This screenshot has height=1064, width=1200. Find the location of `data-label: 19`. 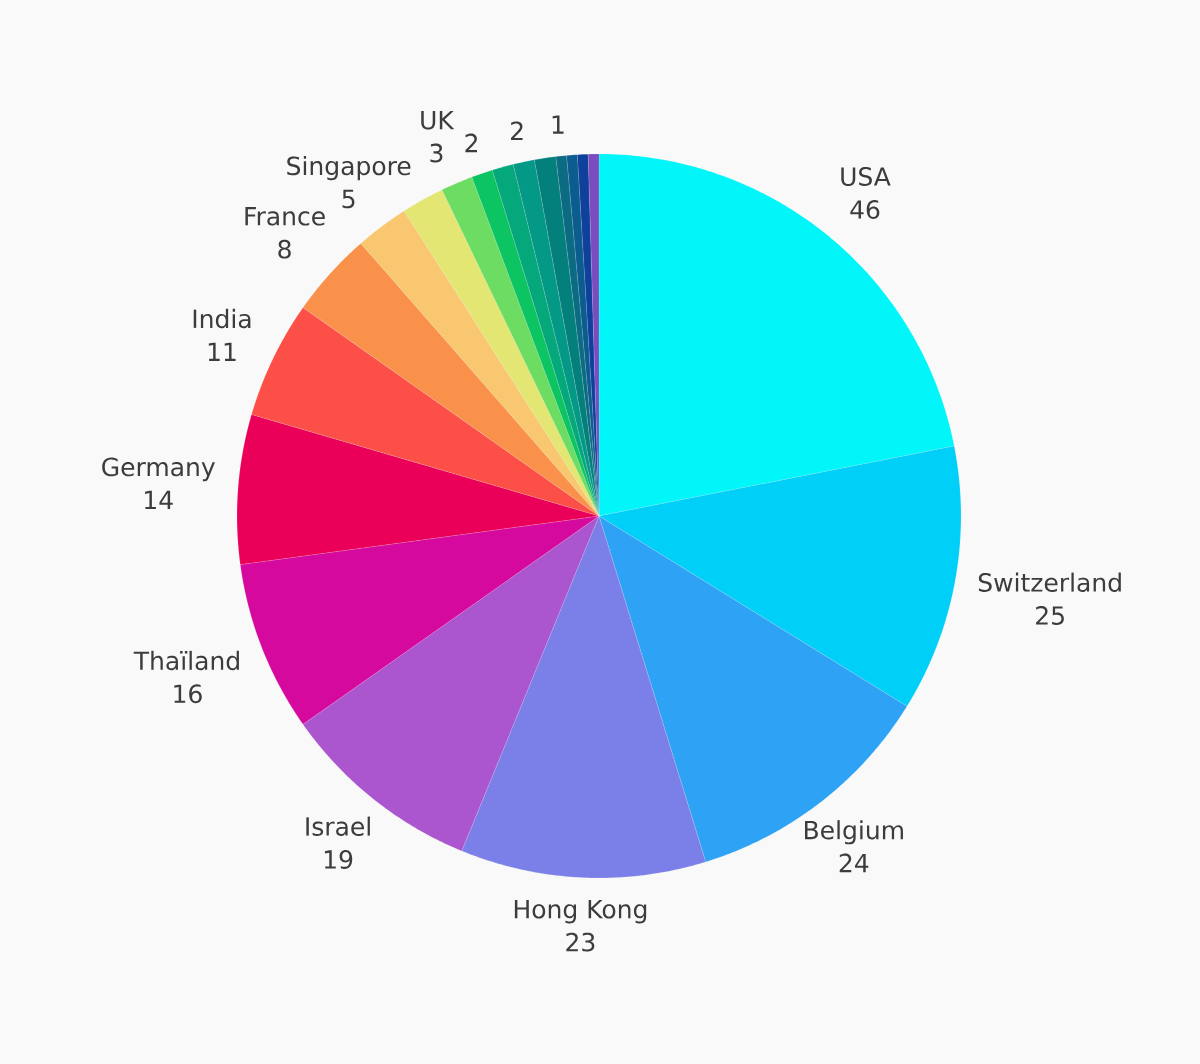

data-label: 19 is located at coordinates (338, 859).